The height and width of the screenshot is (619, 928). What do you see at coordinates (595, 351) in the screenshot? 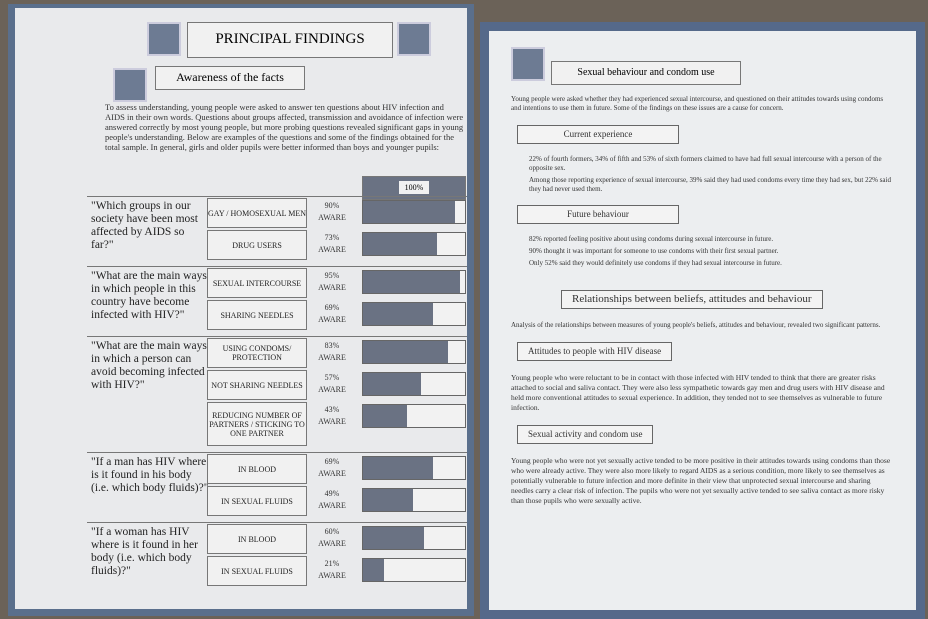
I see `section-heading: Attitudes to people with HIV disease` at bounding box center [595, 351].